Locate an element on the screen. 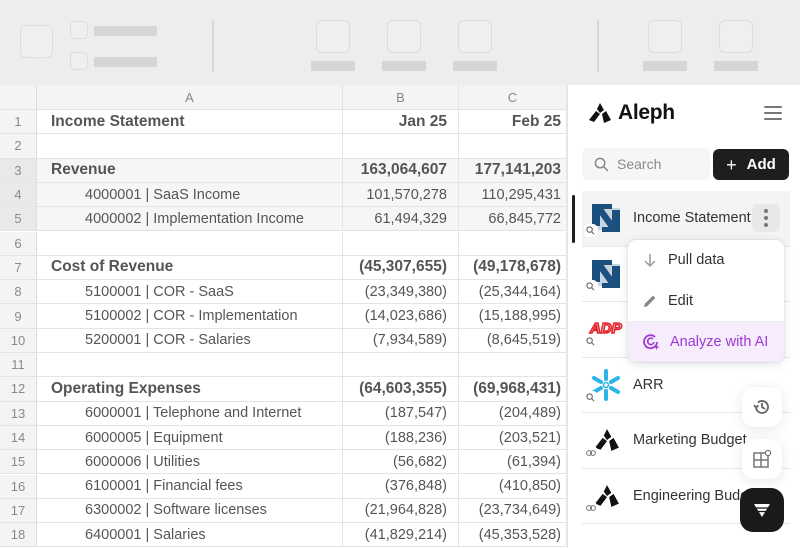  cell-jan: (188,236) is located at coordinates (401, 438).